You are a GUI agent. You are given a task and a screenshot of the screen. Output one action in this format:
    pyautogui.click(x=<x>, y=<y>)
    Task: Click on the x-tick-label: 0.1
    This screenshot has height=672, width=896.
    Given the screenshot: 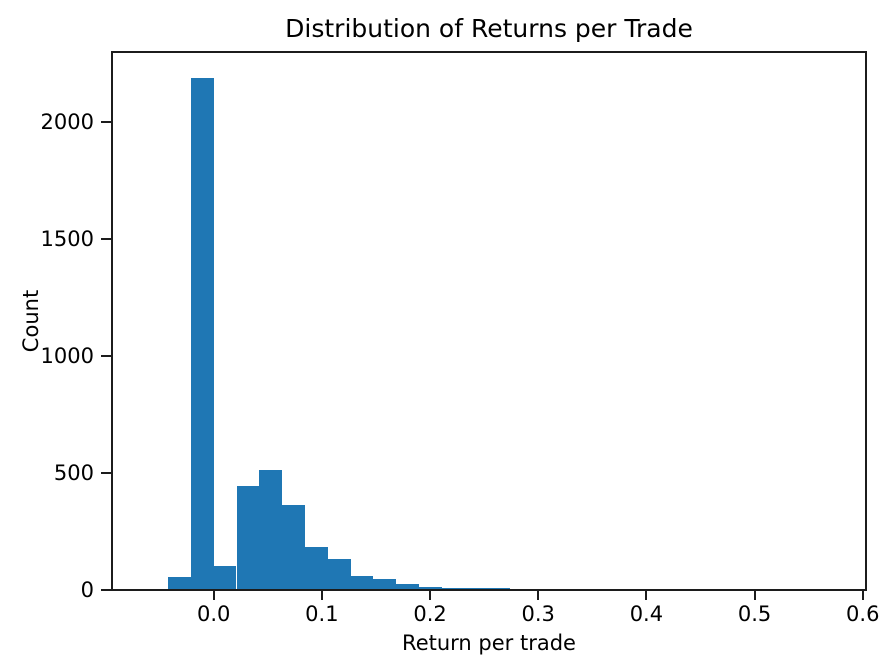 What is the action you would take?
    pyautogui.click(x=322, y=614)
    